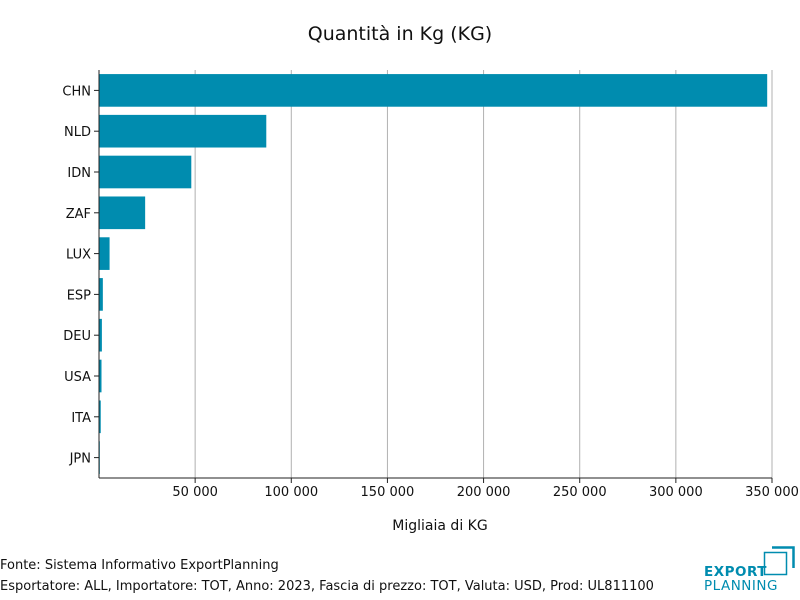  Describe the element at coordinates (439, 526) in the screenshot. I see `x-axis-label: Migliaia di KG` at that location.